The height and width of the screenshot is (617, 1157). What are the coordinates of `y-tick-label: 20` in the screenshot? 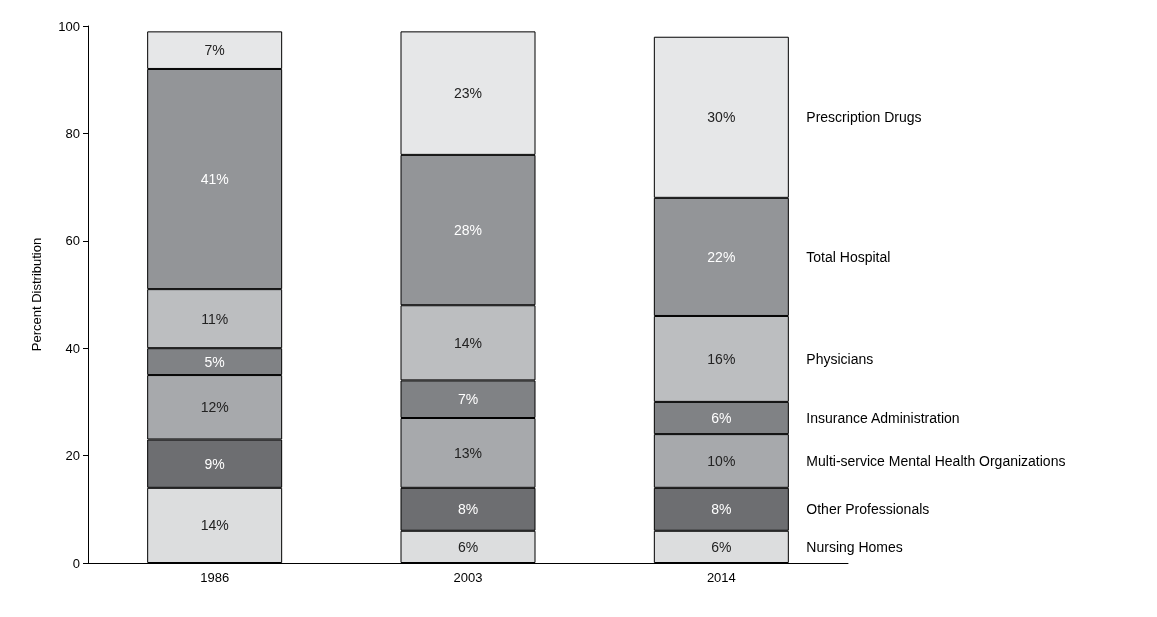 It's located at (72, 456).